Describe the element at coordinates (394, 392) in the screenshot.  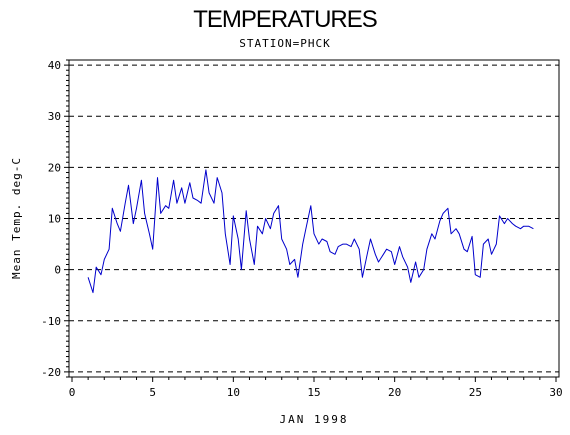
I see `x-tick-label: 20` at that location.